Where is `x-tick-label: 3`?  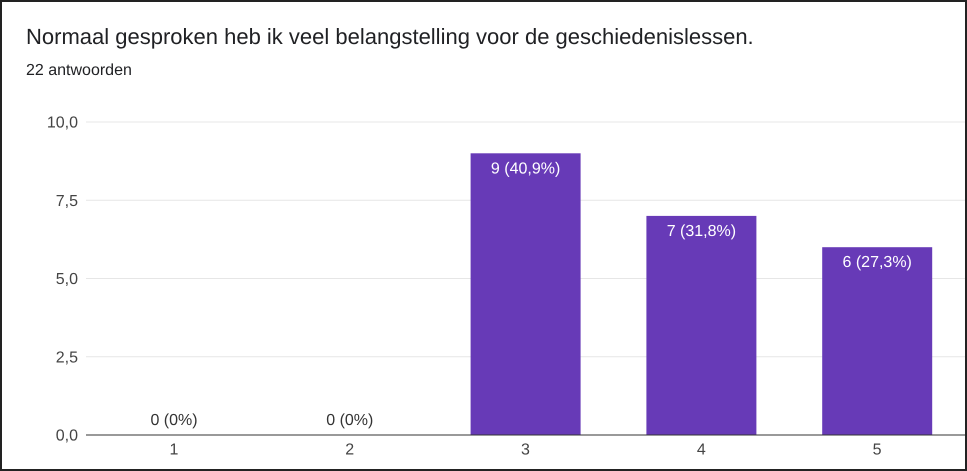
x-tick-label: 3 is located at coordinates (525, 449).